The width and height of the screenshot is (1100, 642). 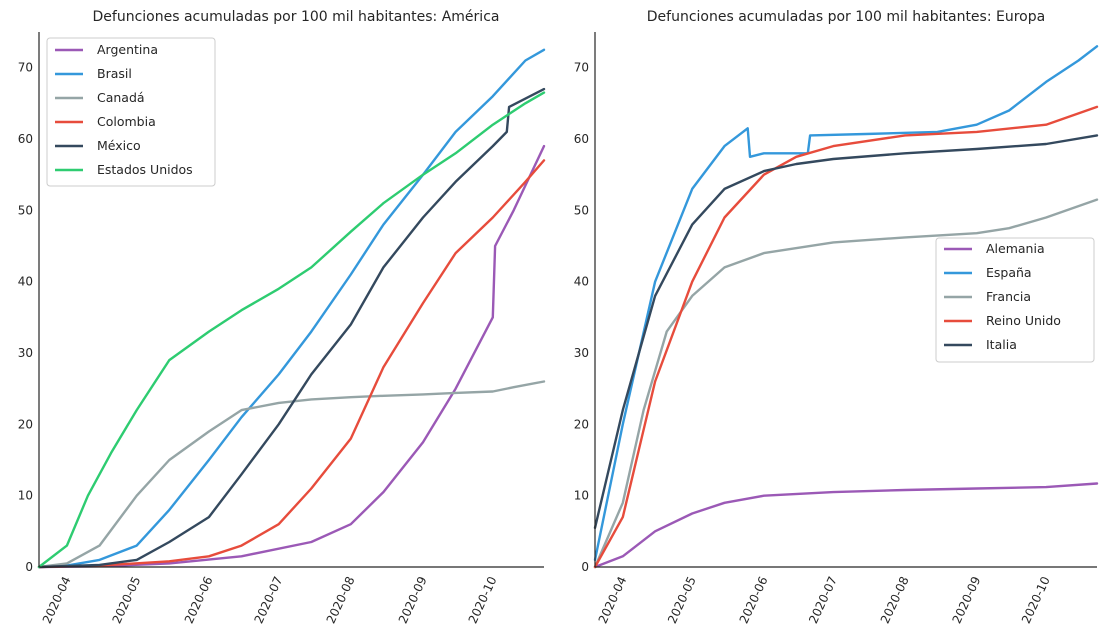 I want to click on series-line-canadá, so click(x=291, y=474).